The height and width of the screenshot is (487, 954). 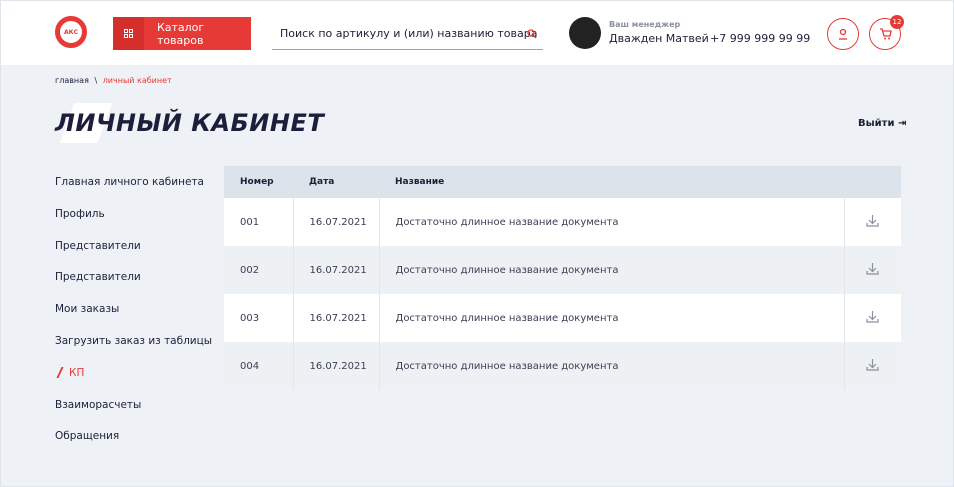 I want to click on catalog-label: Каталог товаров, so click(x=180, y=33).